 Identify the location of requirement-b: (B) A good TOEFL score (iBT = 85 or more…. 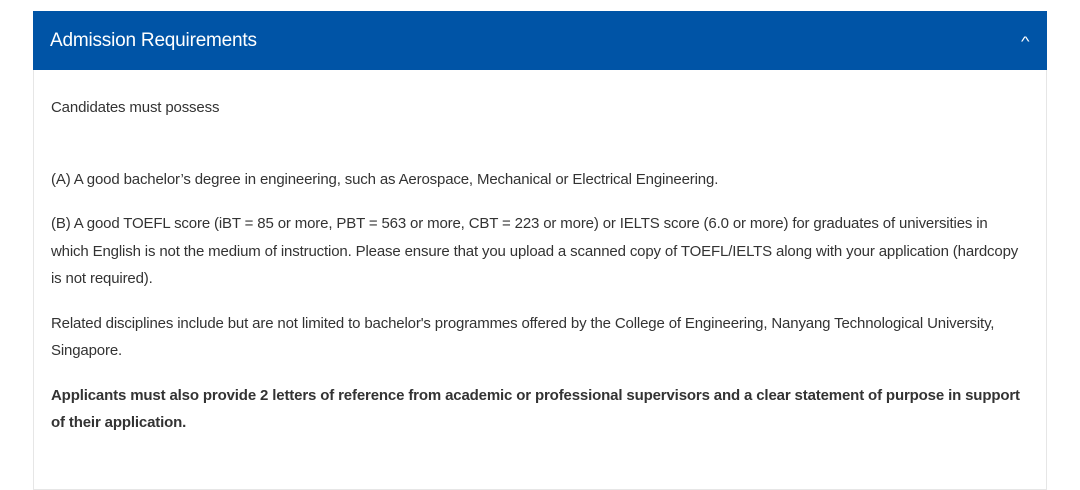
(535, 251).